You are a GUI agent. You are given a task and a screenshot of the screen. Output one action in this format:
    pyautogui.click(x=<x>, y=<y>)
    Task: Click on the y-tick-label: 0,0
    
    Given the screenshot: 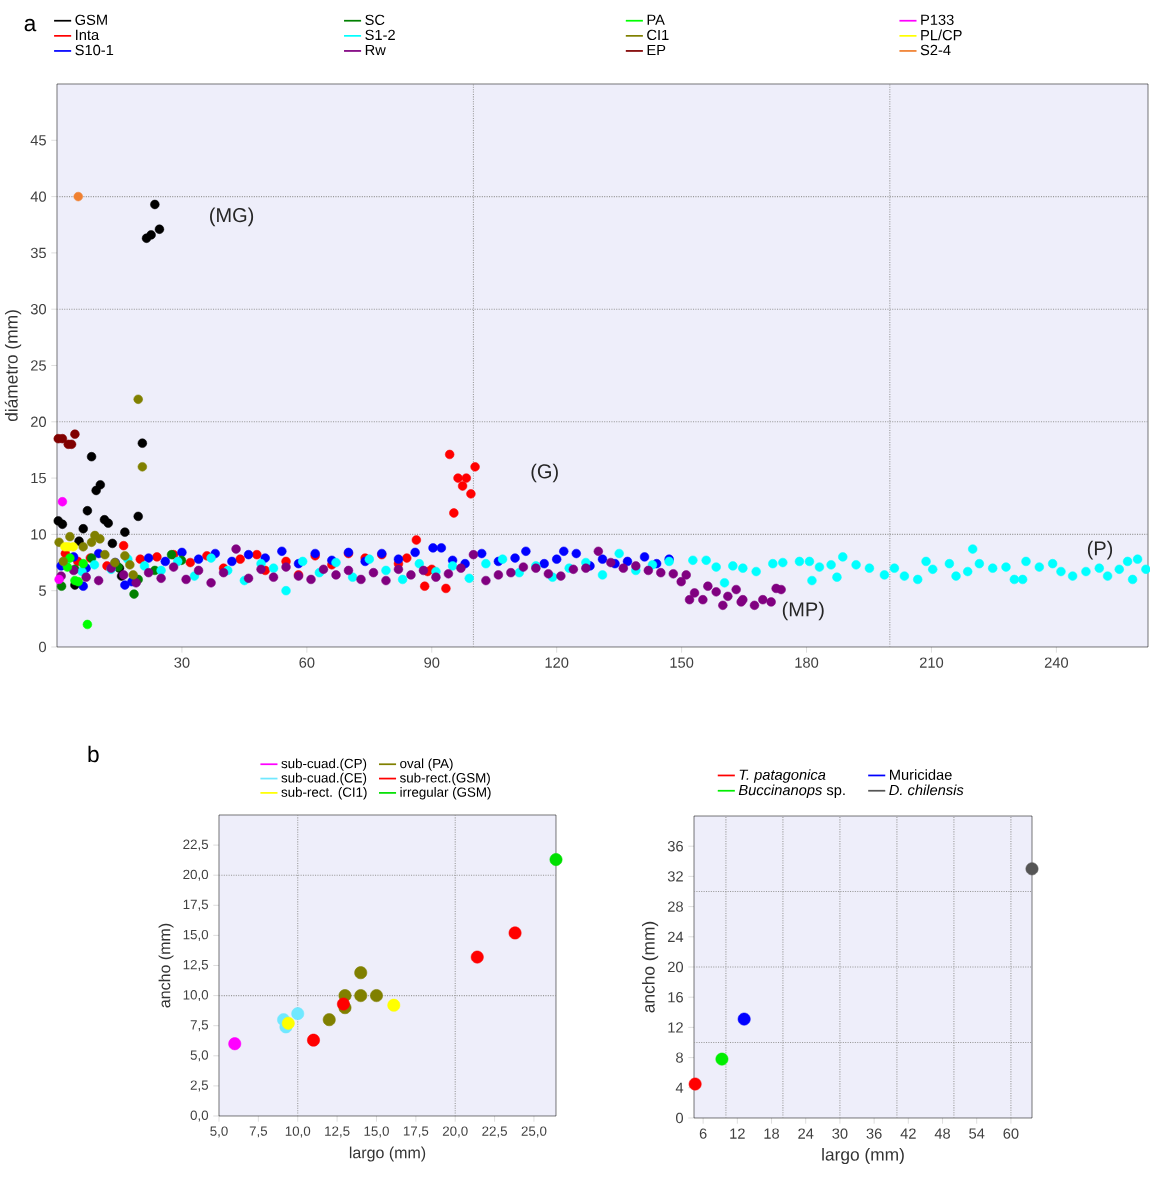 What is the action you would take?
    pyautogui.click(x=199, y=1116)
    